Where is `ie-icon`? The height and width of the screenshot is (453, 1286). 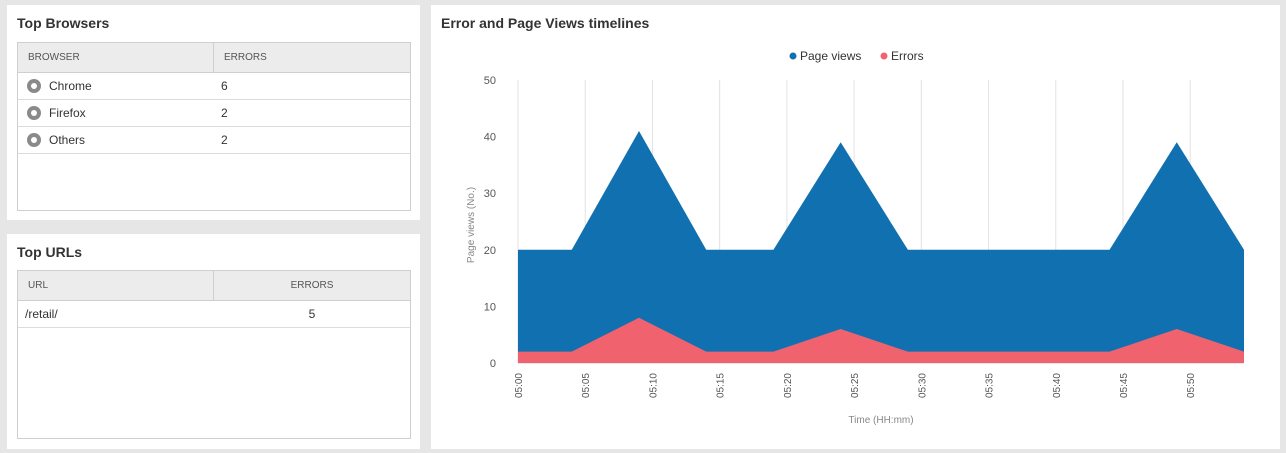
ie-icon is located at coordinates (34, 140).